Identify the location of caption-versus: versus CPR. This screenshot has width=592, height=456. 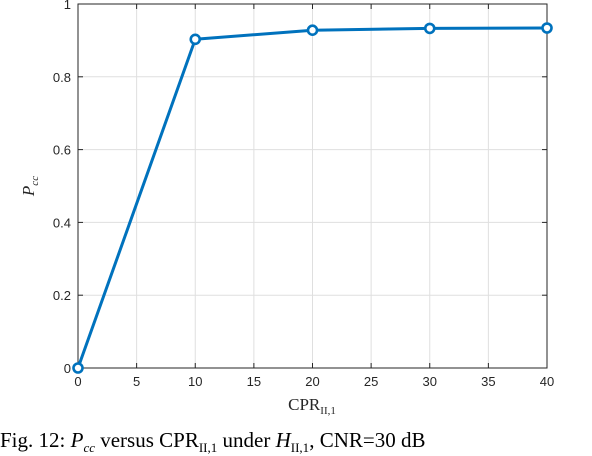
(149, 440).